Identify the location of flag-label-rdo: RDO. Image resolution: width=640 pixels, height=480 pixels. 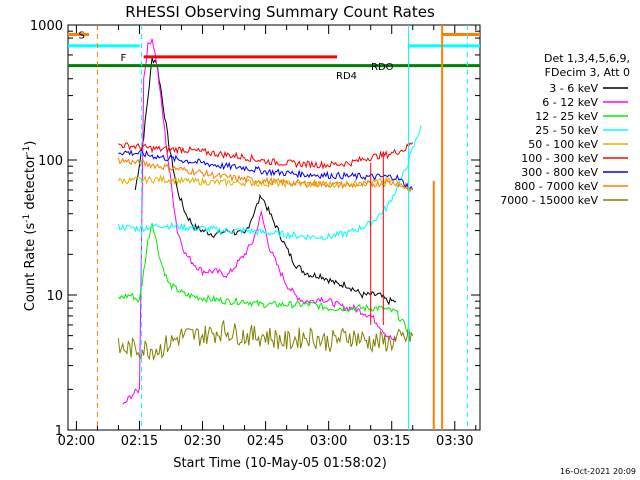
(382, 67).